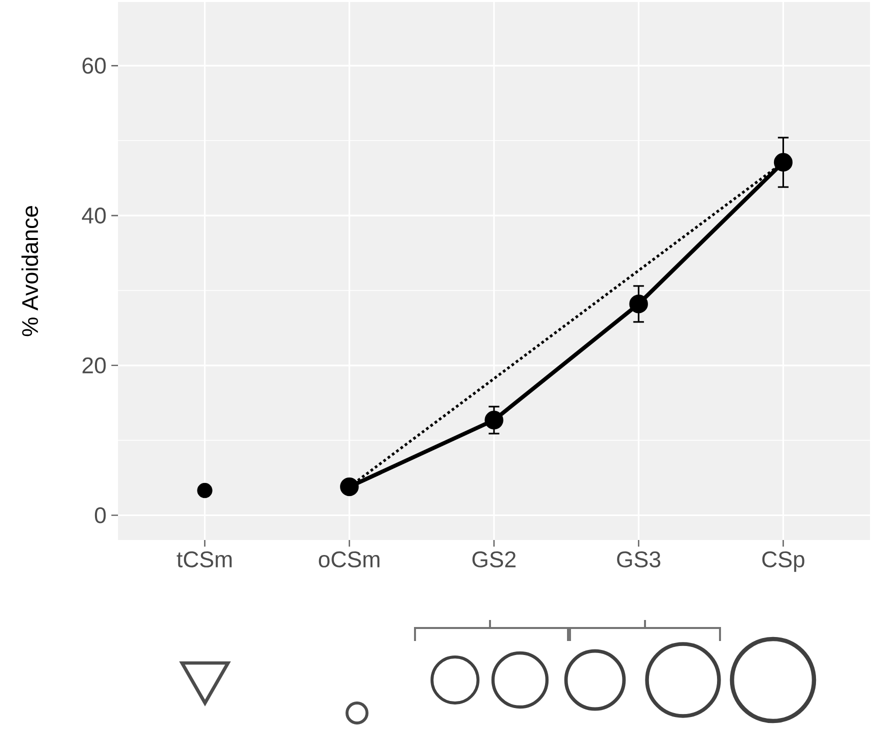  I want to click on y-tick-label: 20, so click(94, 365).